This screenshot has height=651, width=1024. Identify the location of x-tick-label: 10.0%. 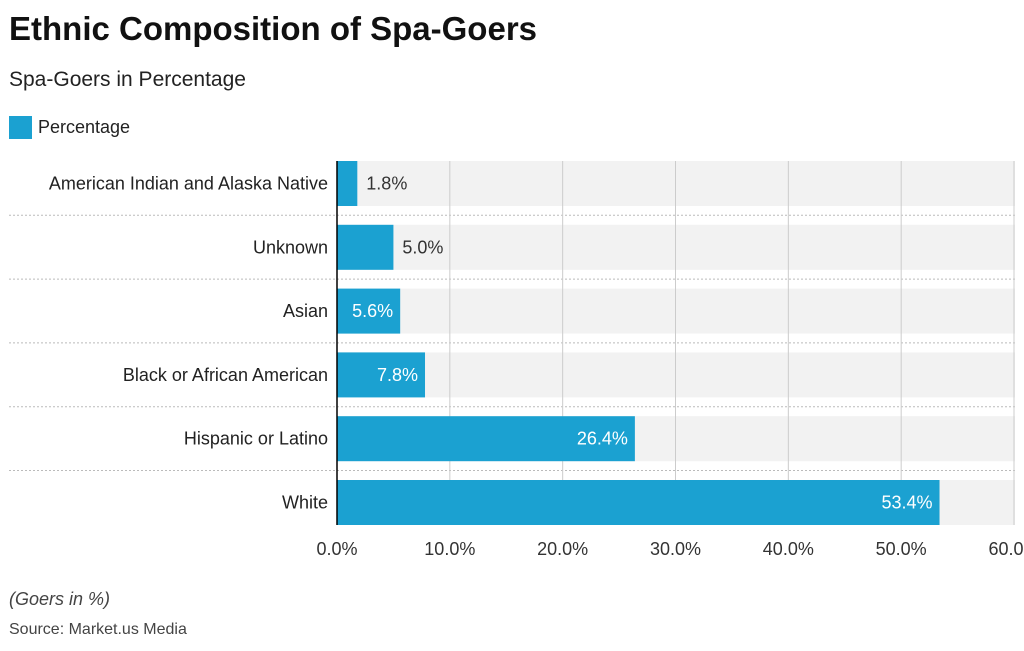
(449, 549).